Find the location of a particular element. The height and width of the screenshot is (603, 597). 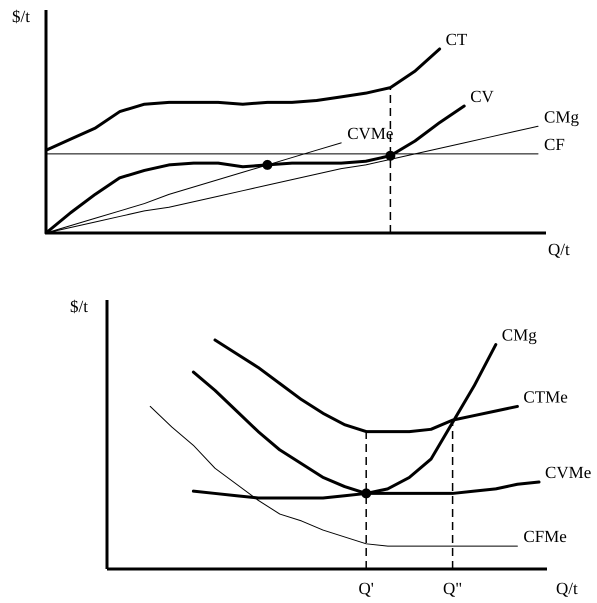

x-tick-label: Q' is located at coordinates (366, 588).